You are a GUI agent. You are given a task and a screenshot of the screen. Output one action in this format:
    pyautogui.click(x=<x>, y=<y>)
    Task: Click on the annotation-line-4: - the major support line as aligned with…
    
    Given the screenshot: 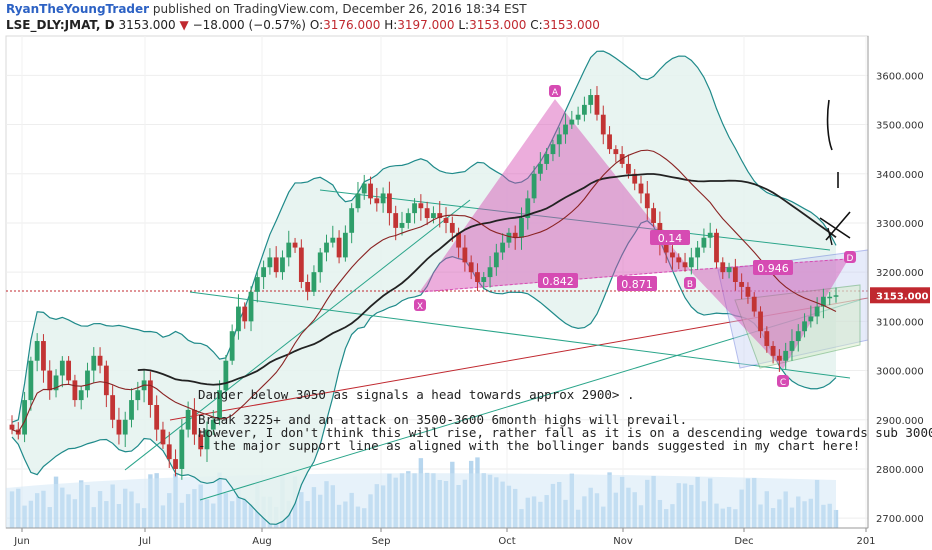 What is the action you would take?
    pyautogui.click(x=529, y=445)
    